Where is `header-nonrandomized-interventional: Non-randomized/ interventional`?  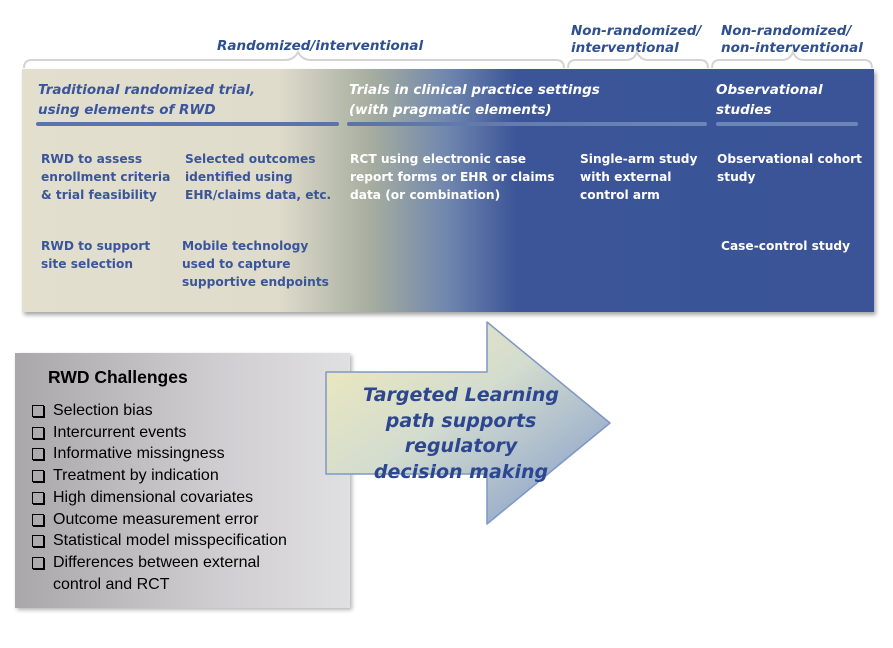
header-nonrandomized-interventional: Non-randomized/ interventional is located at coordinates (636, 40).